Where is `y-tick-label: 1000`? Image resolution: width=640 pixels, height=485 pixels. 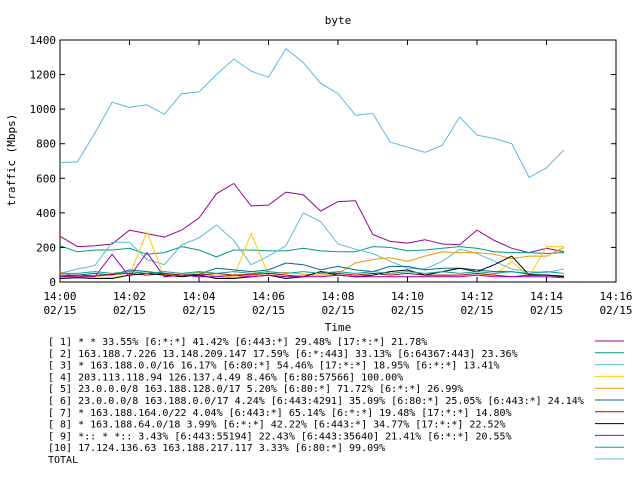
y-tick-label: 1000 is located at coordinates (43, 109).